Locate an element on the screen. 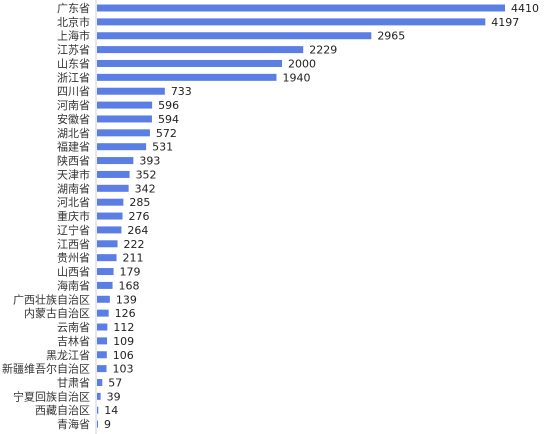  value-label: 179 is located at coordinates (130, 272).